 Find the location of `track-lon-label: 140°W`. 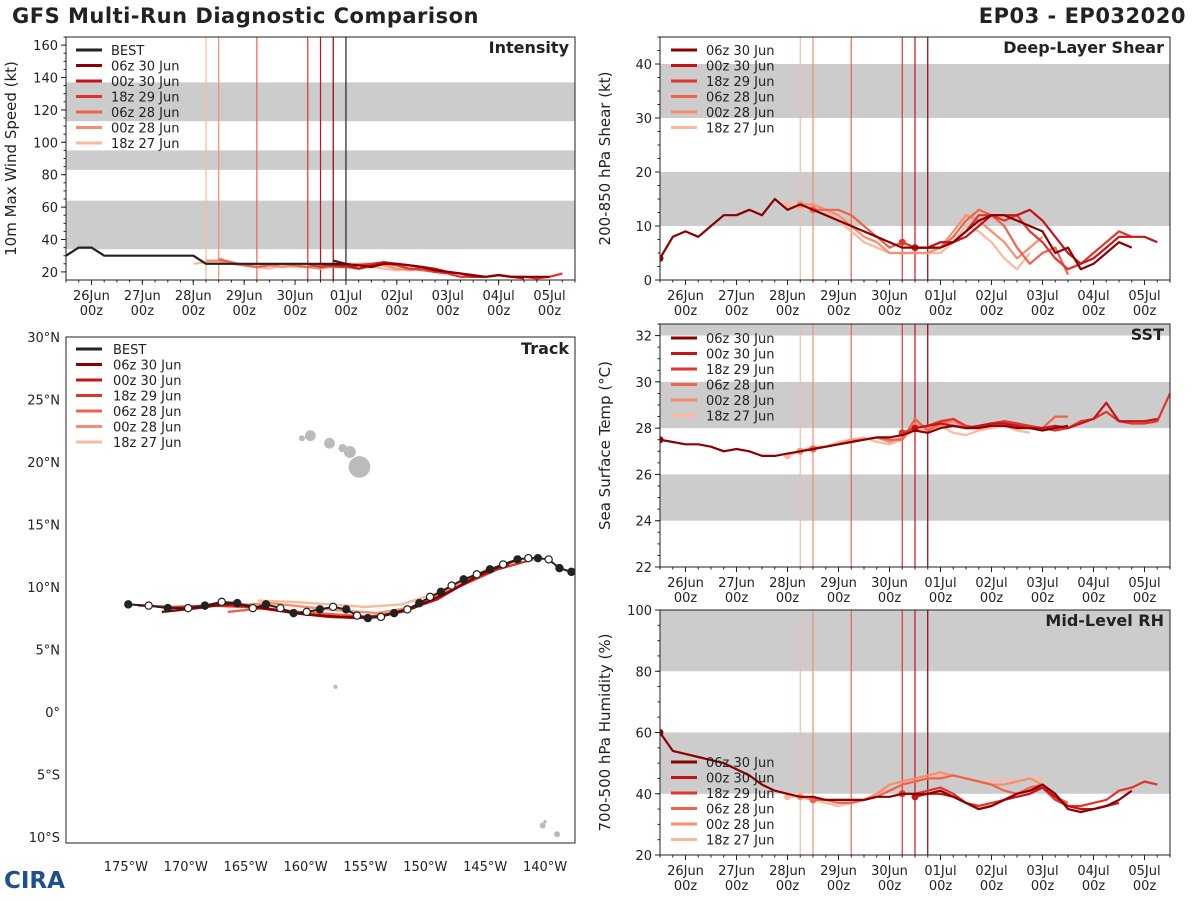

track-lon-label: 140°W is located at coordinates (545, 867).